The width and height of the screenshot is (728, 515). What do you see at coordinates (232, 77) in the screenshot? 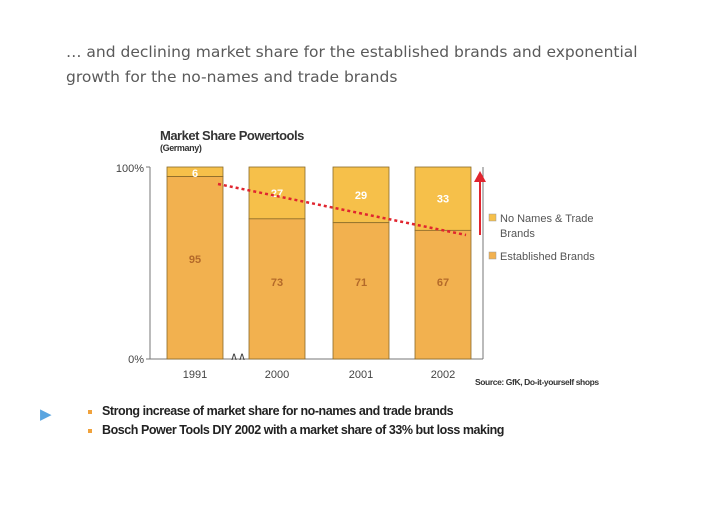
I see `headline-line-2: growth for the no-names and trade brands` at bounding box center [232, 77].